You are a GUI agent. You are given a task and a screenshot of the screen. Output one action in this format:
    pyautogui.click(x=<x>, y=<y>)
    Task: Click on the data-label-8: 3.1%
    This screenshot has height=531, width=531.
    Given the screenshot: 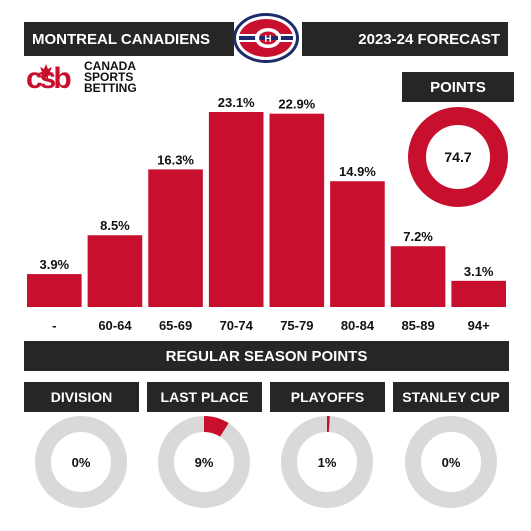 What is the action you would take?
    pyautogui.click(x=479, y=271)
    